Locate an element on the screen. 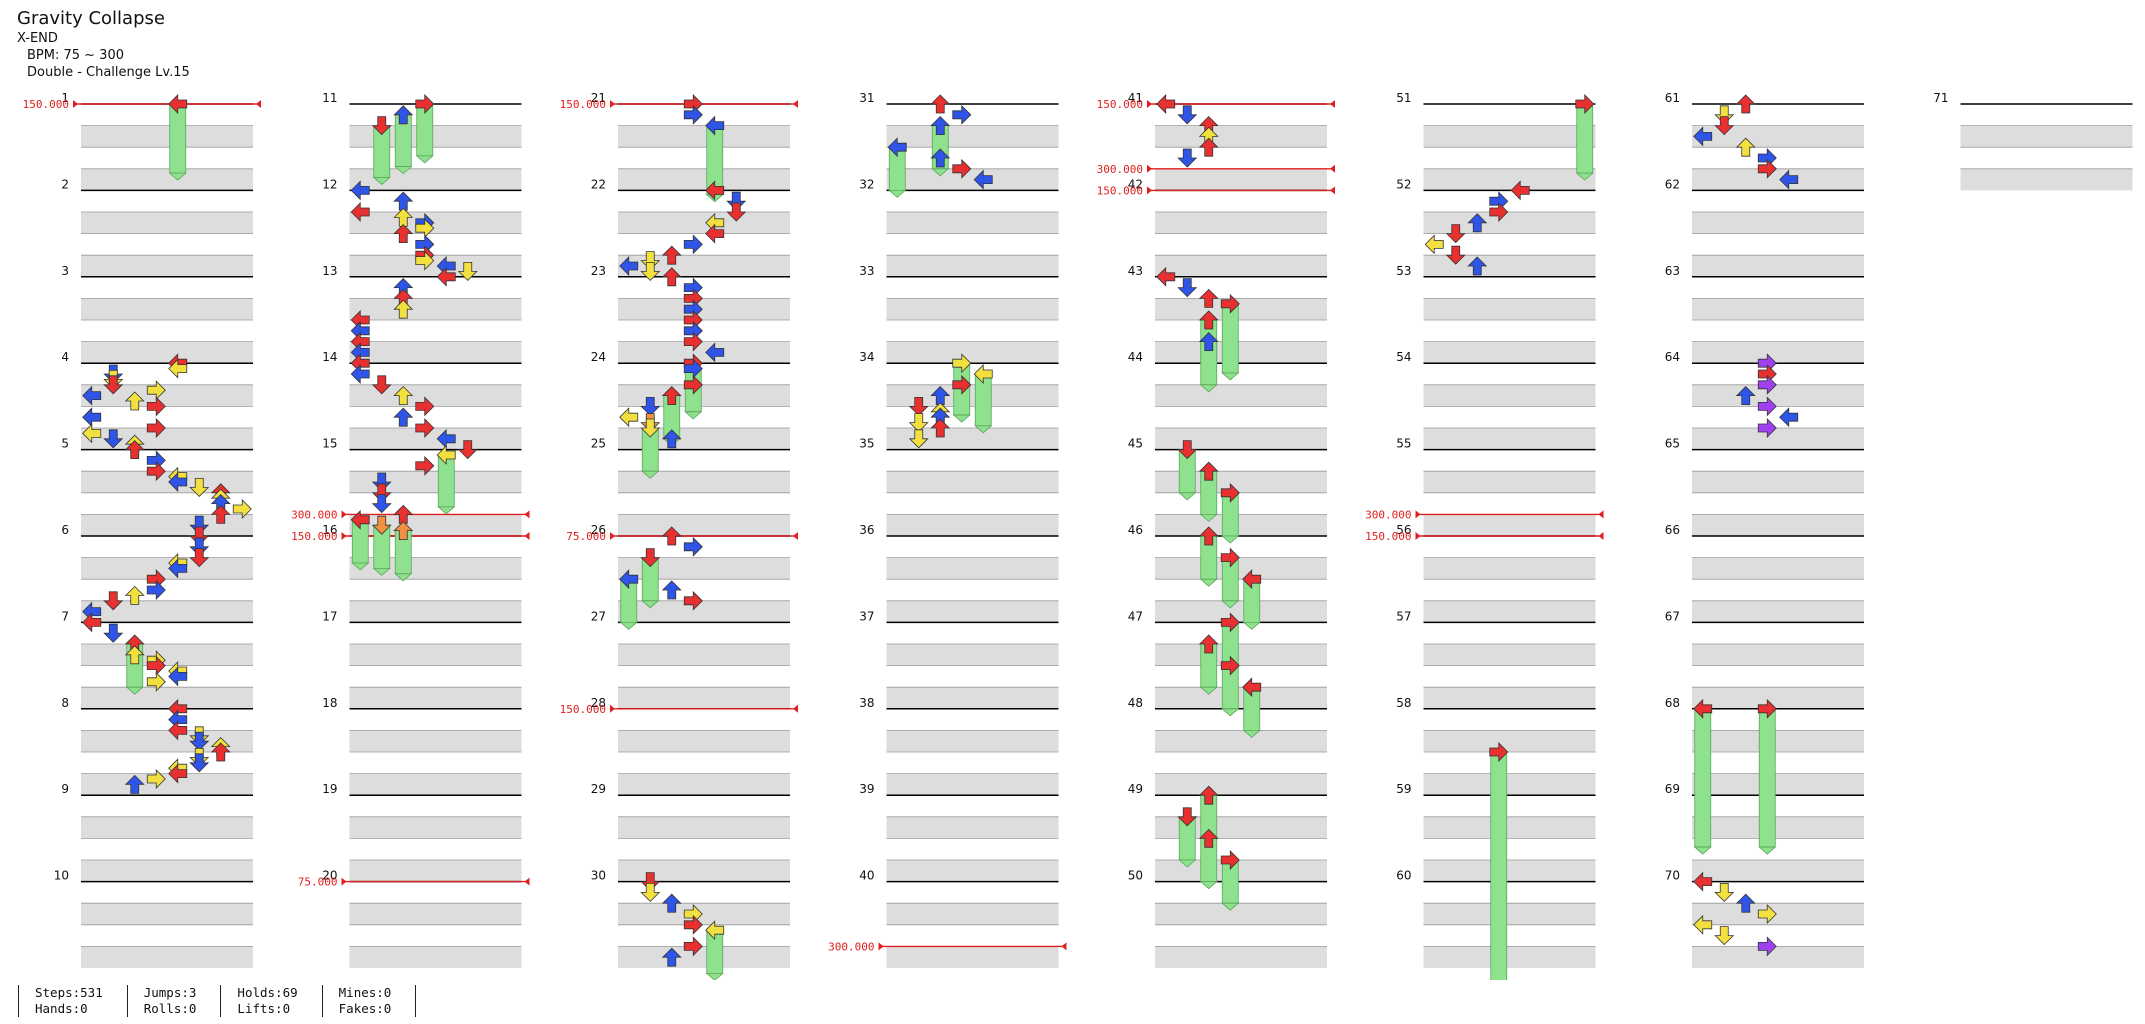 The image size is (2145, 1024). measure-number: 20 is located at coordinates (329, 876).